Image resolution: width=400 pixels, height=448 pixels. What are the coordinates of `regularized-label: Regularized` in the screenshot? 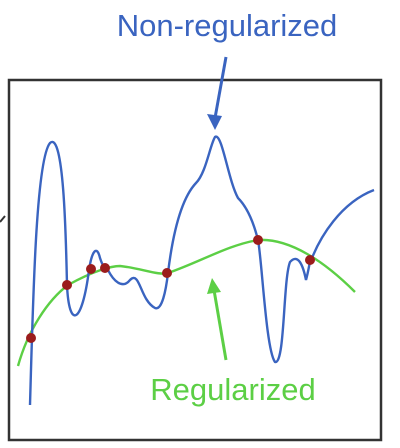 It's located at (232, 389).